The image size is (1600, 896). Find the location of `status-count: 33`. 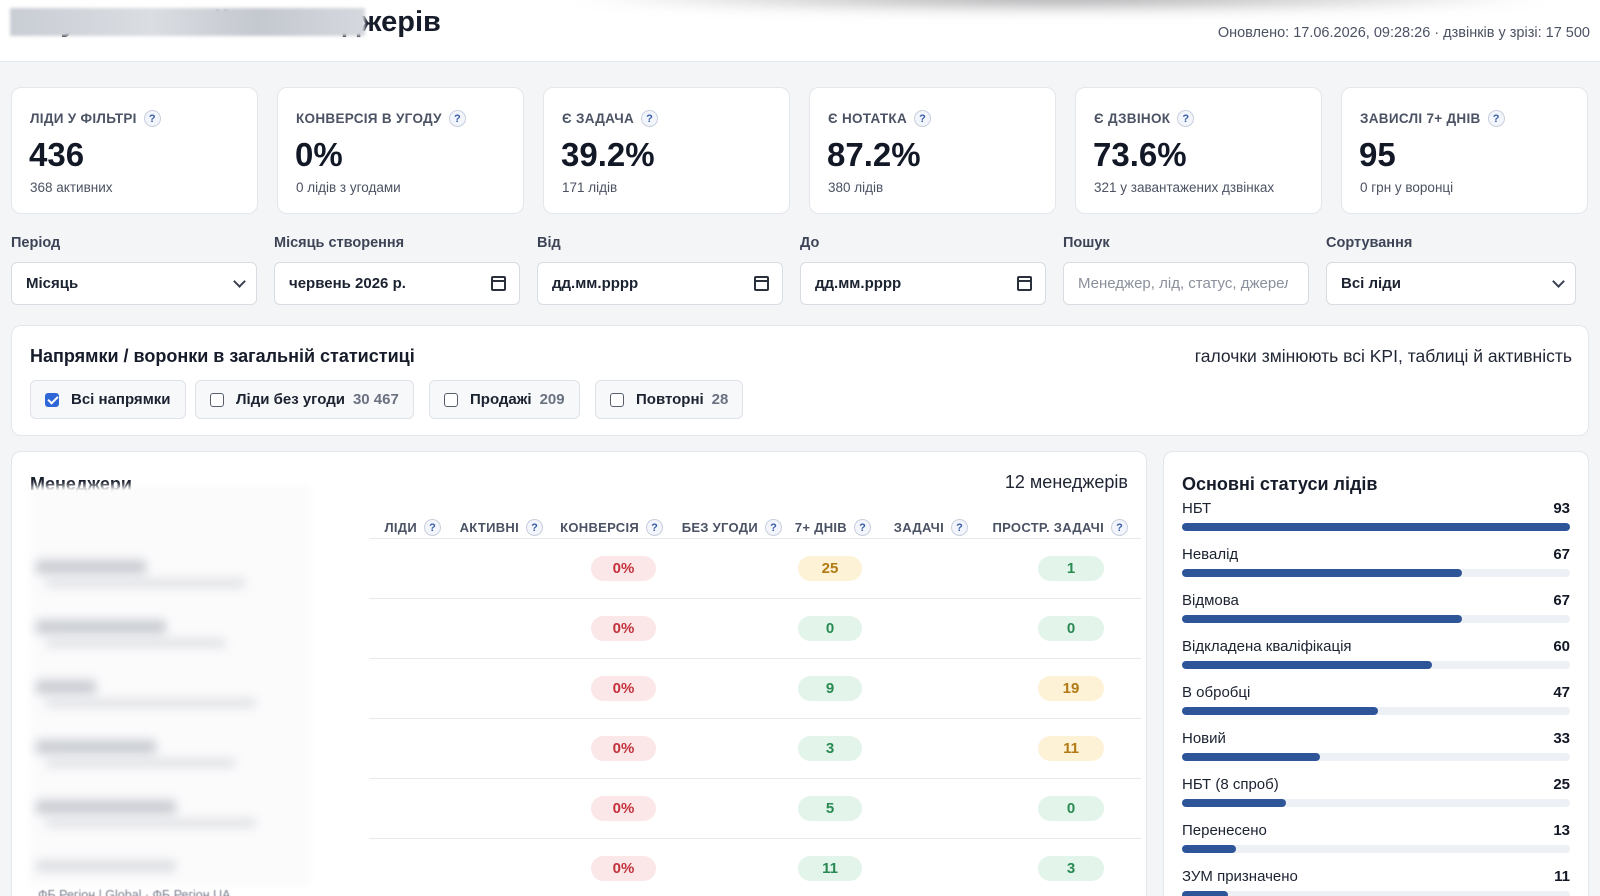

status-count: 33 is located at coordinates (1561, 738).